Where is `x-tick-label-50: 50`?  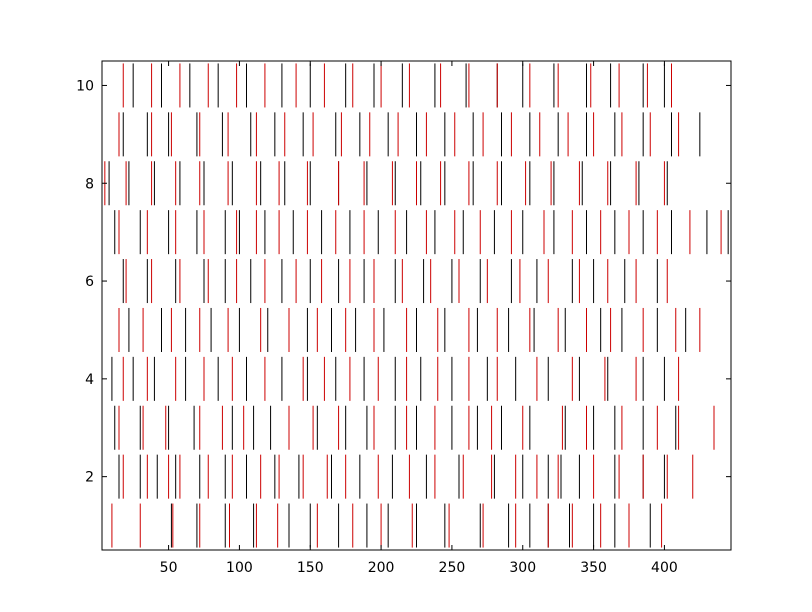 x-tick-label-50: 50 is located at coordinates (169, 568).